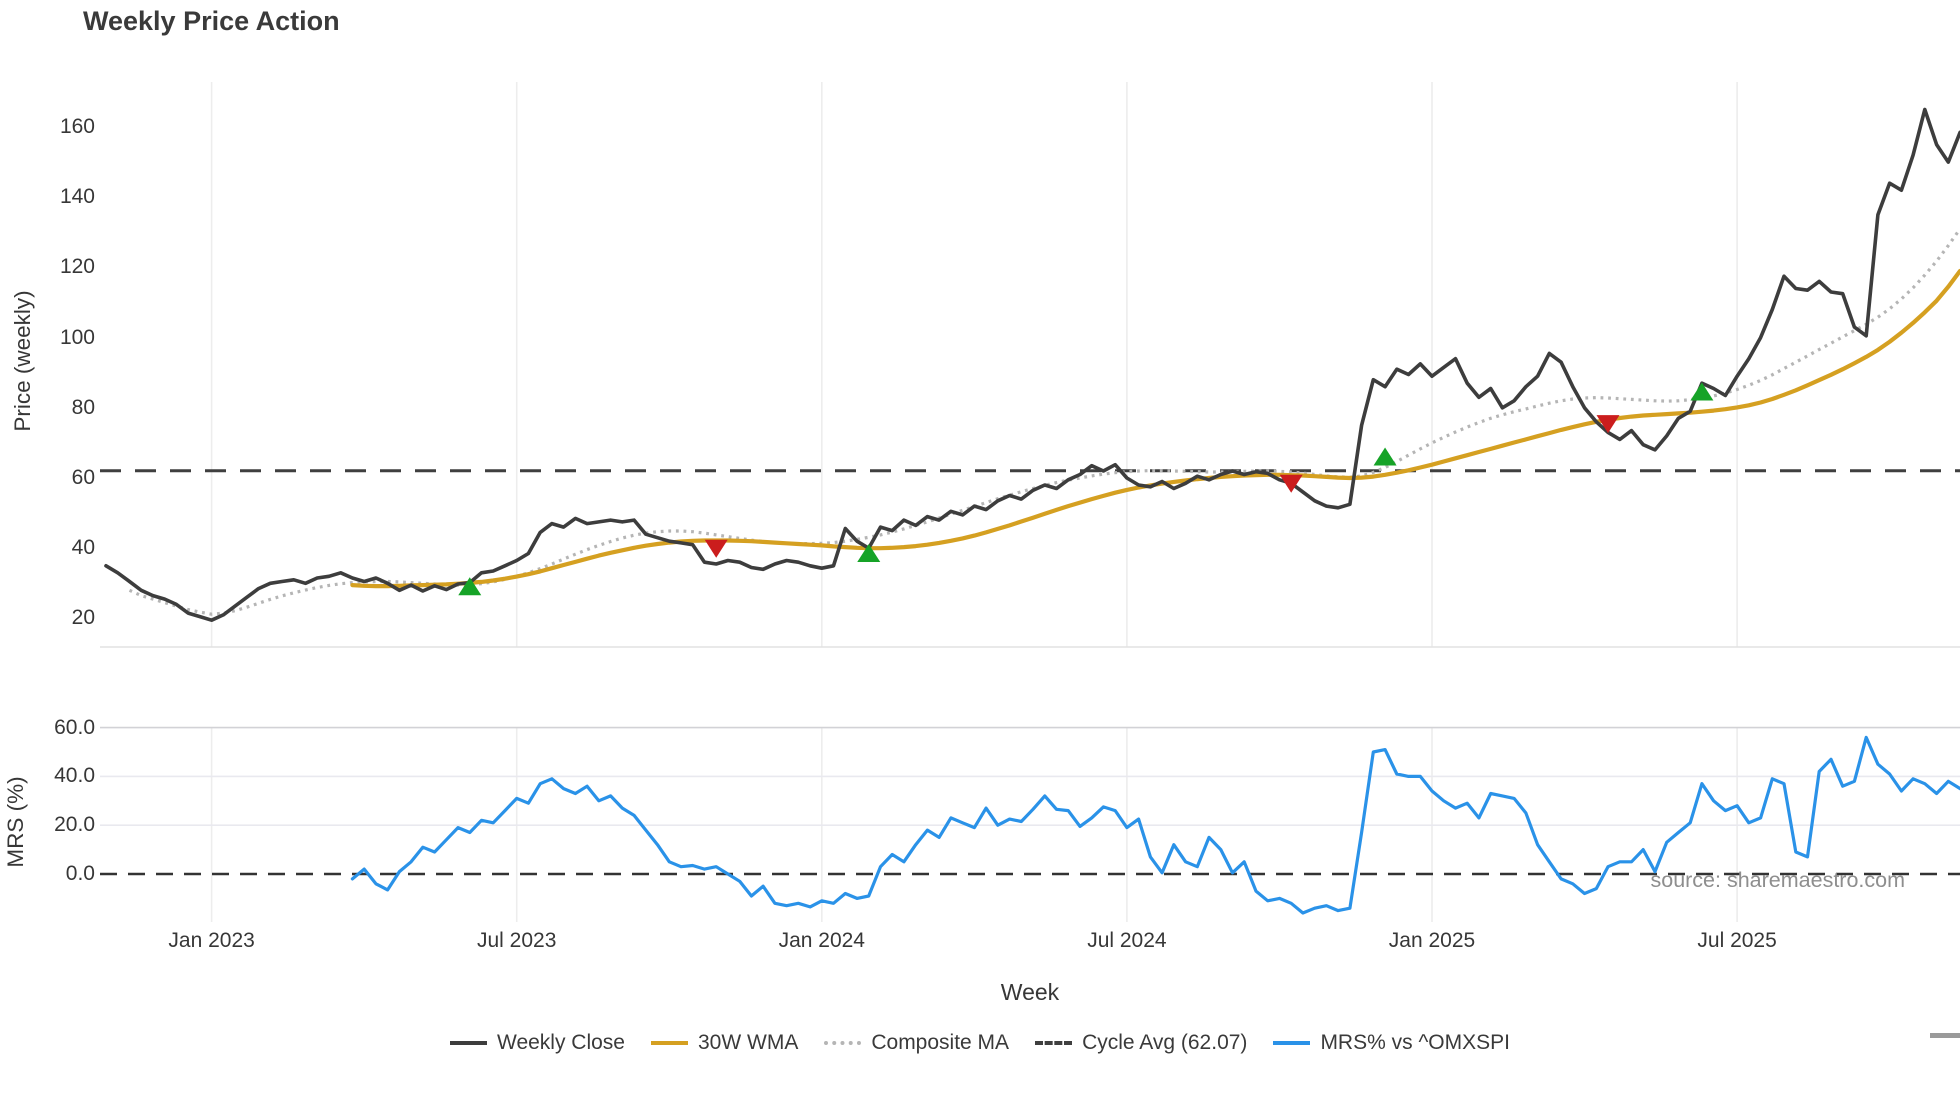 This screenshot has height=1102, width=1960. What do you see at coordinates (1777, 880) in the screenshot?
I see `source-watermark: source: sharemaestro.com` at bounding box center [1777, 880].